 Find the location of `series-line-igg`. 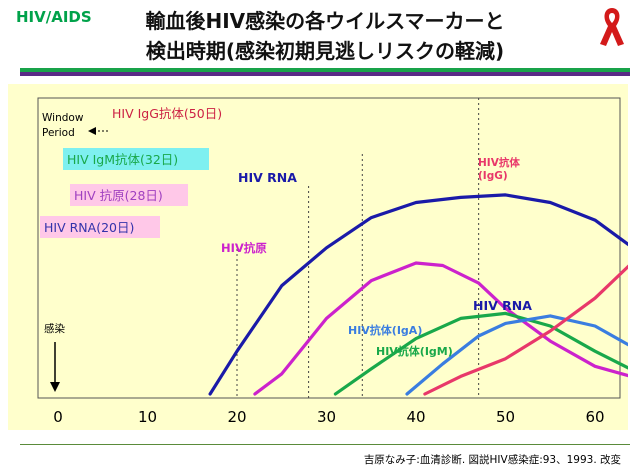

series-line-igg is located at coordinates (529, 326).